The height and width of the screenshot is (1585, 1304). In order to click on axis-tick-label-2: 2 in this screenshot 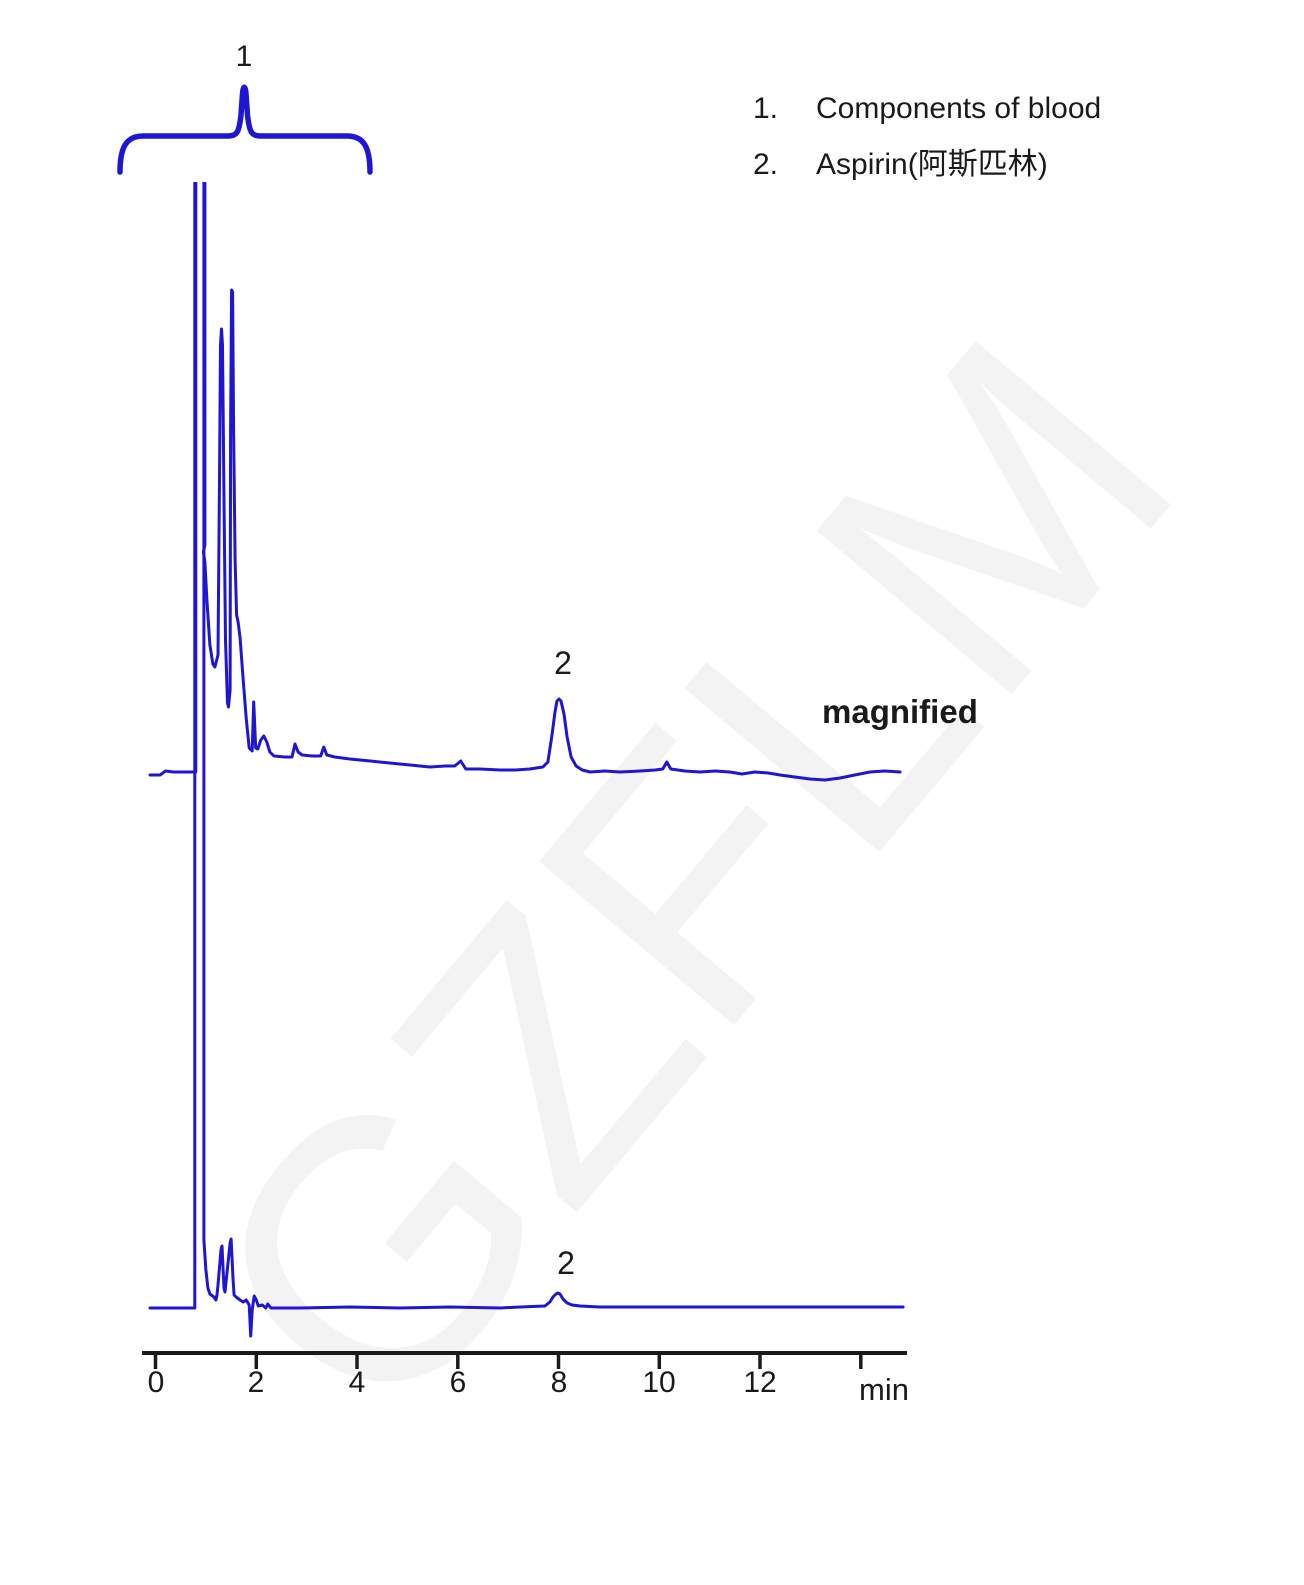, I will do `click(256, 1382)`.